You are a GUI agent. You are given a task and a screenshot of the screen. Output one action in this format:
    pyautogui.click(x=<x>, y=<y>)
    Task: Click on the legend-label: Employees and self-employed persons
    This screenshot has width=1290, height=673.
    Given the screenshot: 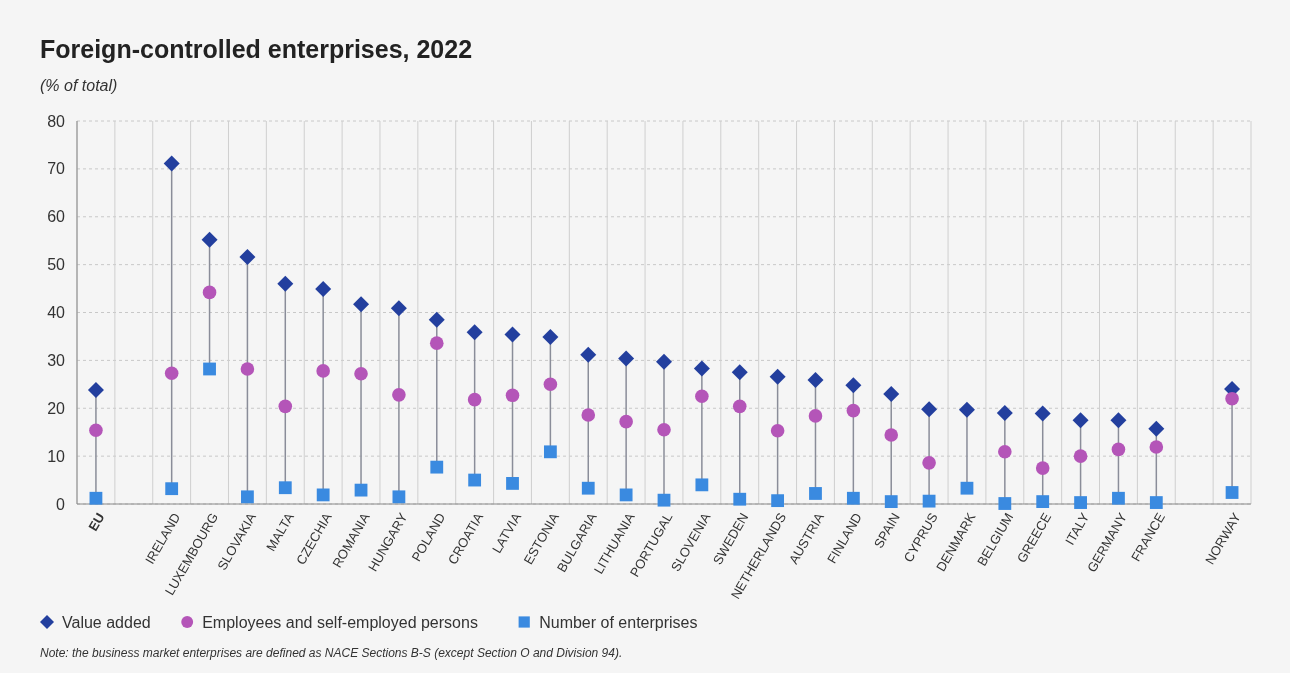 What is the action you would take?
    pyautogui.click(x=340, y=622)
    